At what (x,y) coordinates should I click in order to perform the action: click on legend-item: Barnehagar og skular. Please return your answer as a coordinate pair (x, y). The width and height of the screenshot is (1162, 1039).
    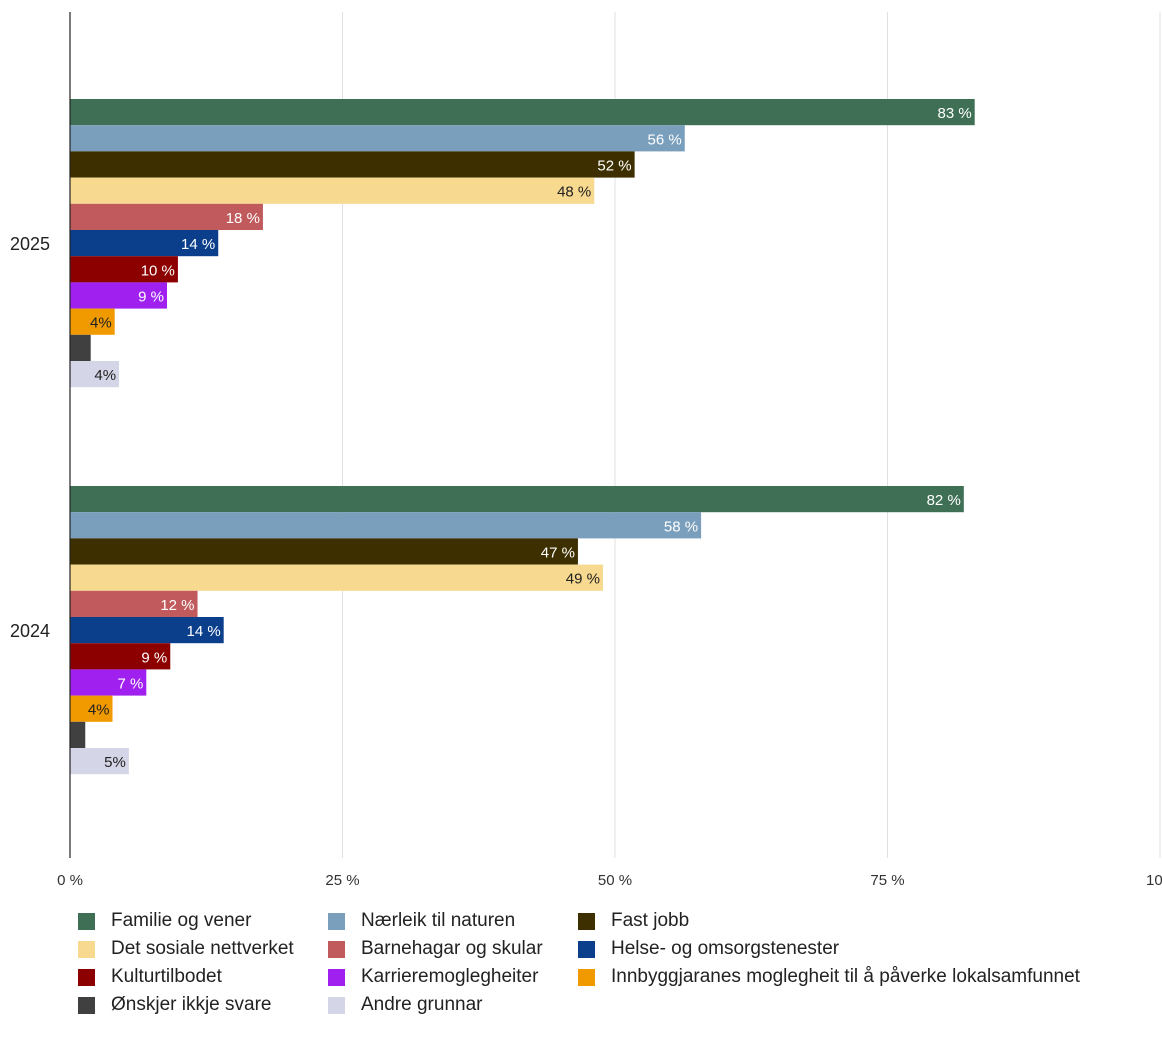
    Looking at the image, I should click on (435, 949).